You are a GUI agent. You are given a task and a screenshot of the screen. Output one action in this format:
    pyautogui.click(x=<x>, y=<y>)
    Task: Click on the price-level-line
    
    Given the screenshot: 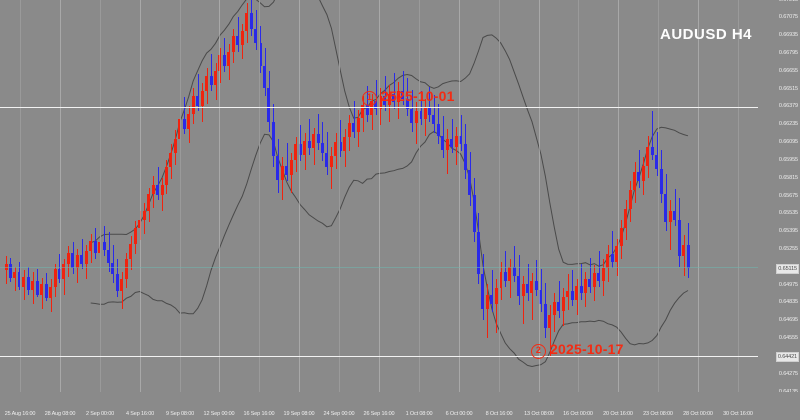 What is the action you would take?
    pyautogui.click(x=379, y=267)
    